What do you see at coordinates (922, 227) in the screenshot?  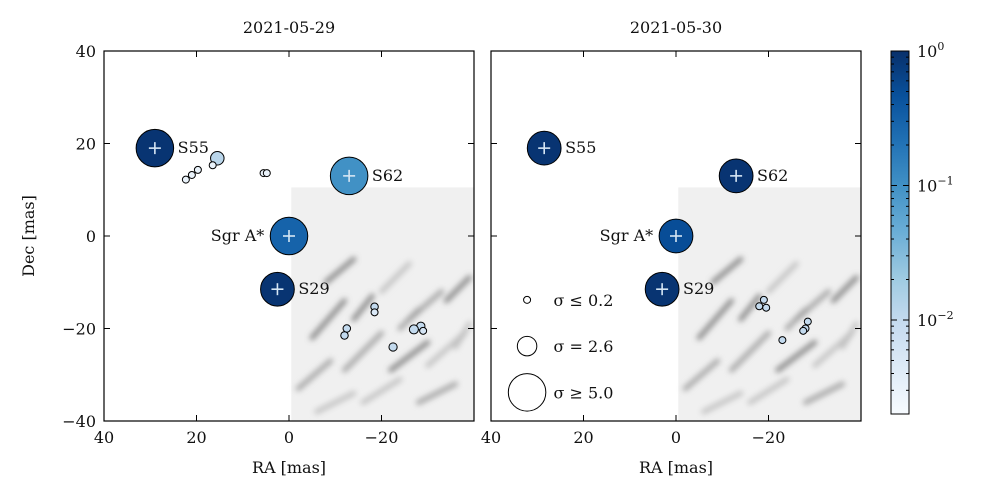 I see `colorbar: 10⁰ 10⁻¹ 10⁻²` at bounding box center [922, 227].